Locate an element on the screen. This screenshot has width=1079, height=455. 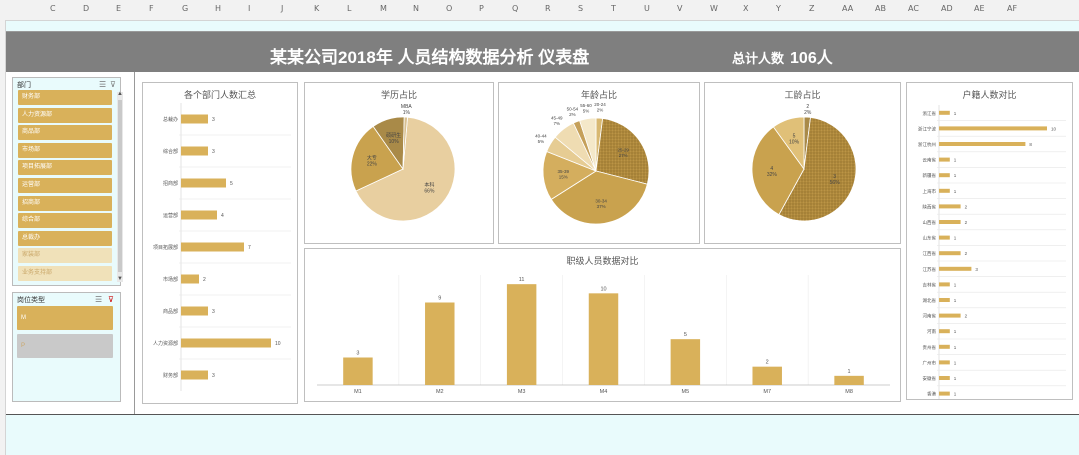
category-label: 财务部 is located at coordinates (170, 375).